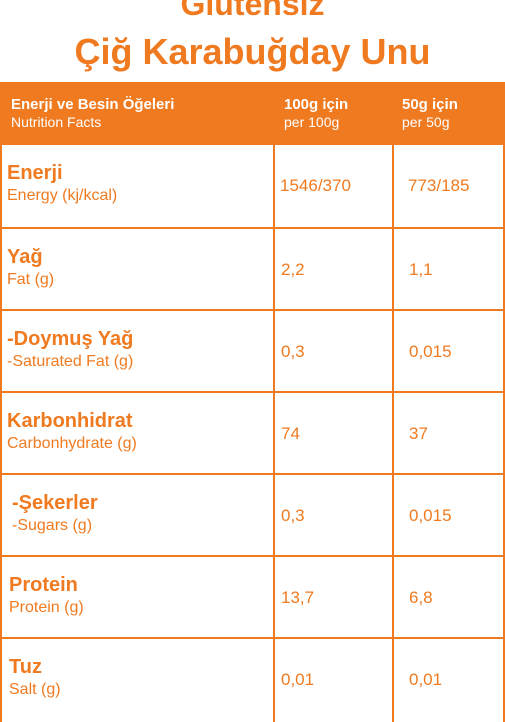  Describe the element at coordinates (253, 597) in the screenshot. I see `table-row: Protein Protein (g) 13,7 6,8` at that location.